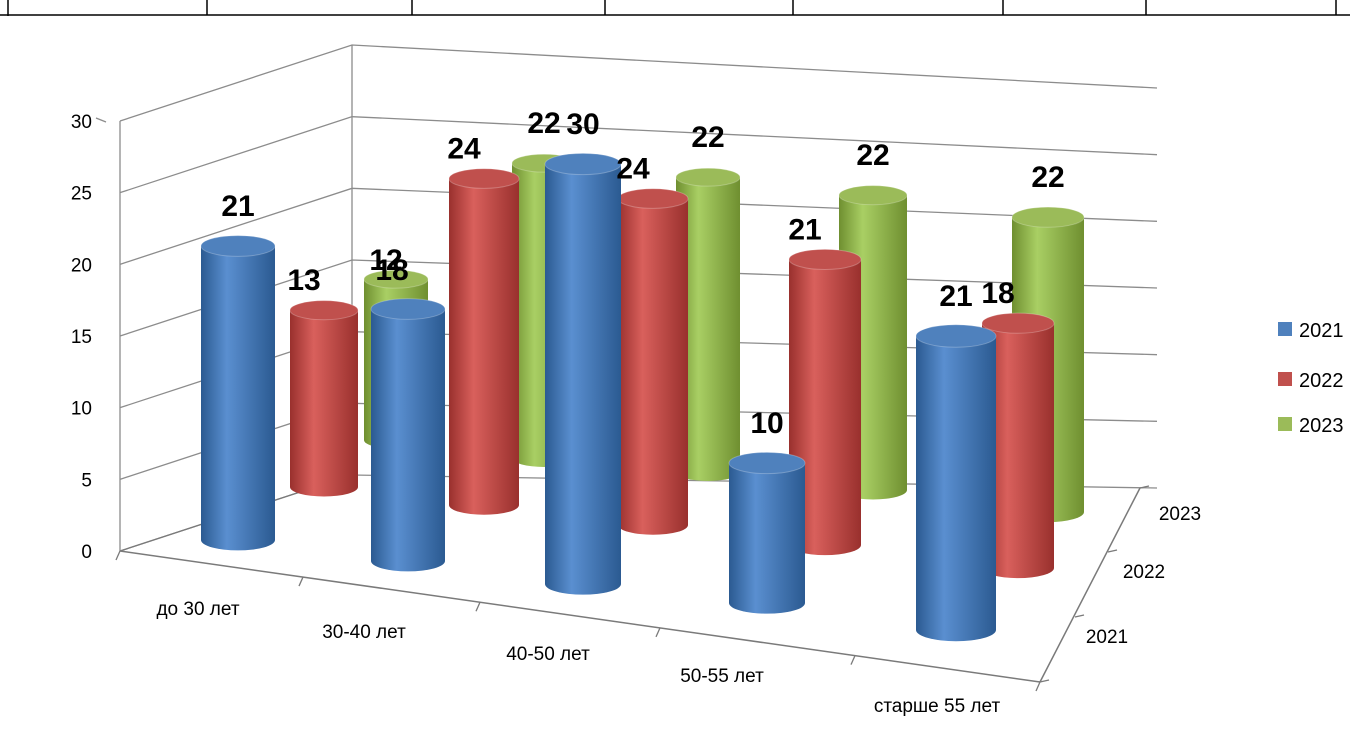 This screenshot has height=742, width=1365. What do you see at coordinates (675, 8) in the screenshot?
I see `table-border-strip` at bounding box center [675, 8].